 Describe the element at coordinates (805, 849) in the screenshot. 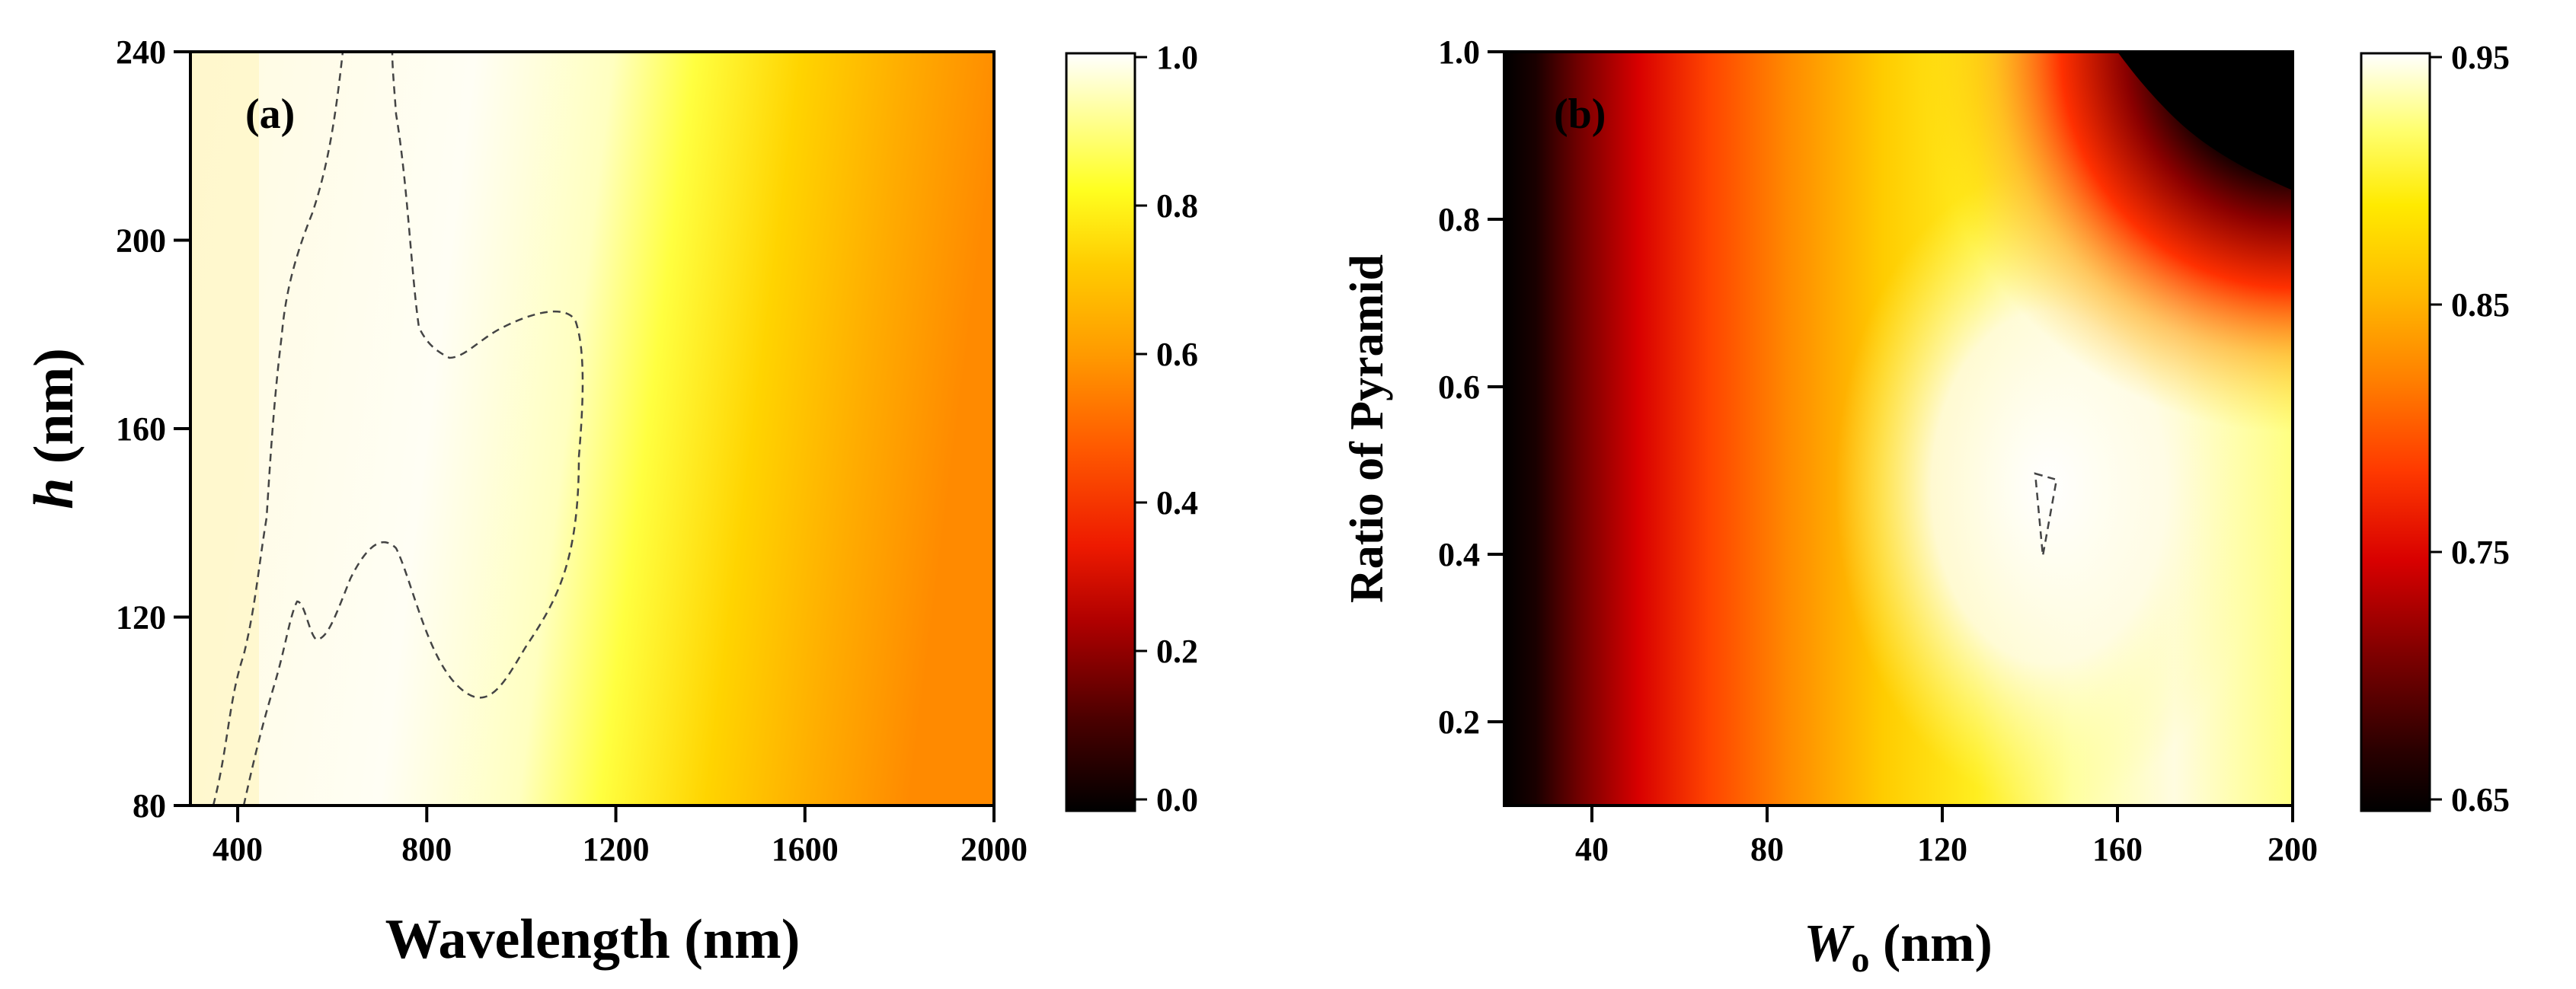

I see `x-tick-label: 1600` at that location.